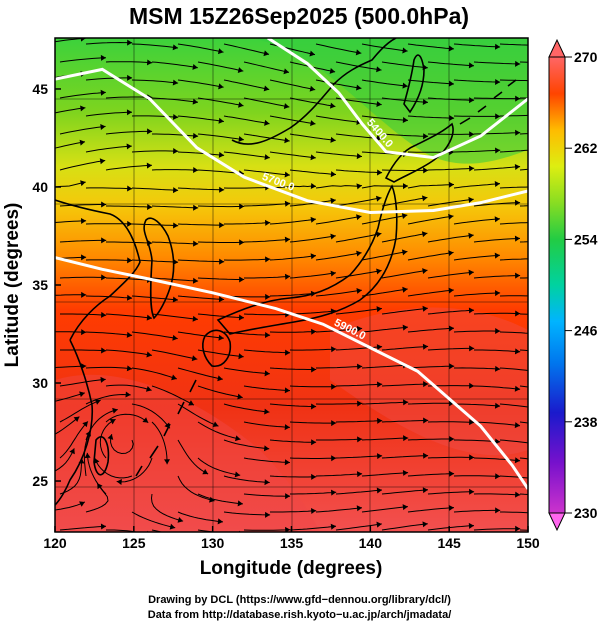 This screenshot has height=625, width=599. Describe the element at coordinates (488, 102) in the screenshot. I see `kuril-islands` at that location.